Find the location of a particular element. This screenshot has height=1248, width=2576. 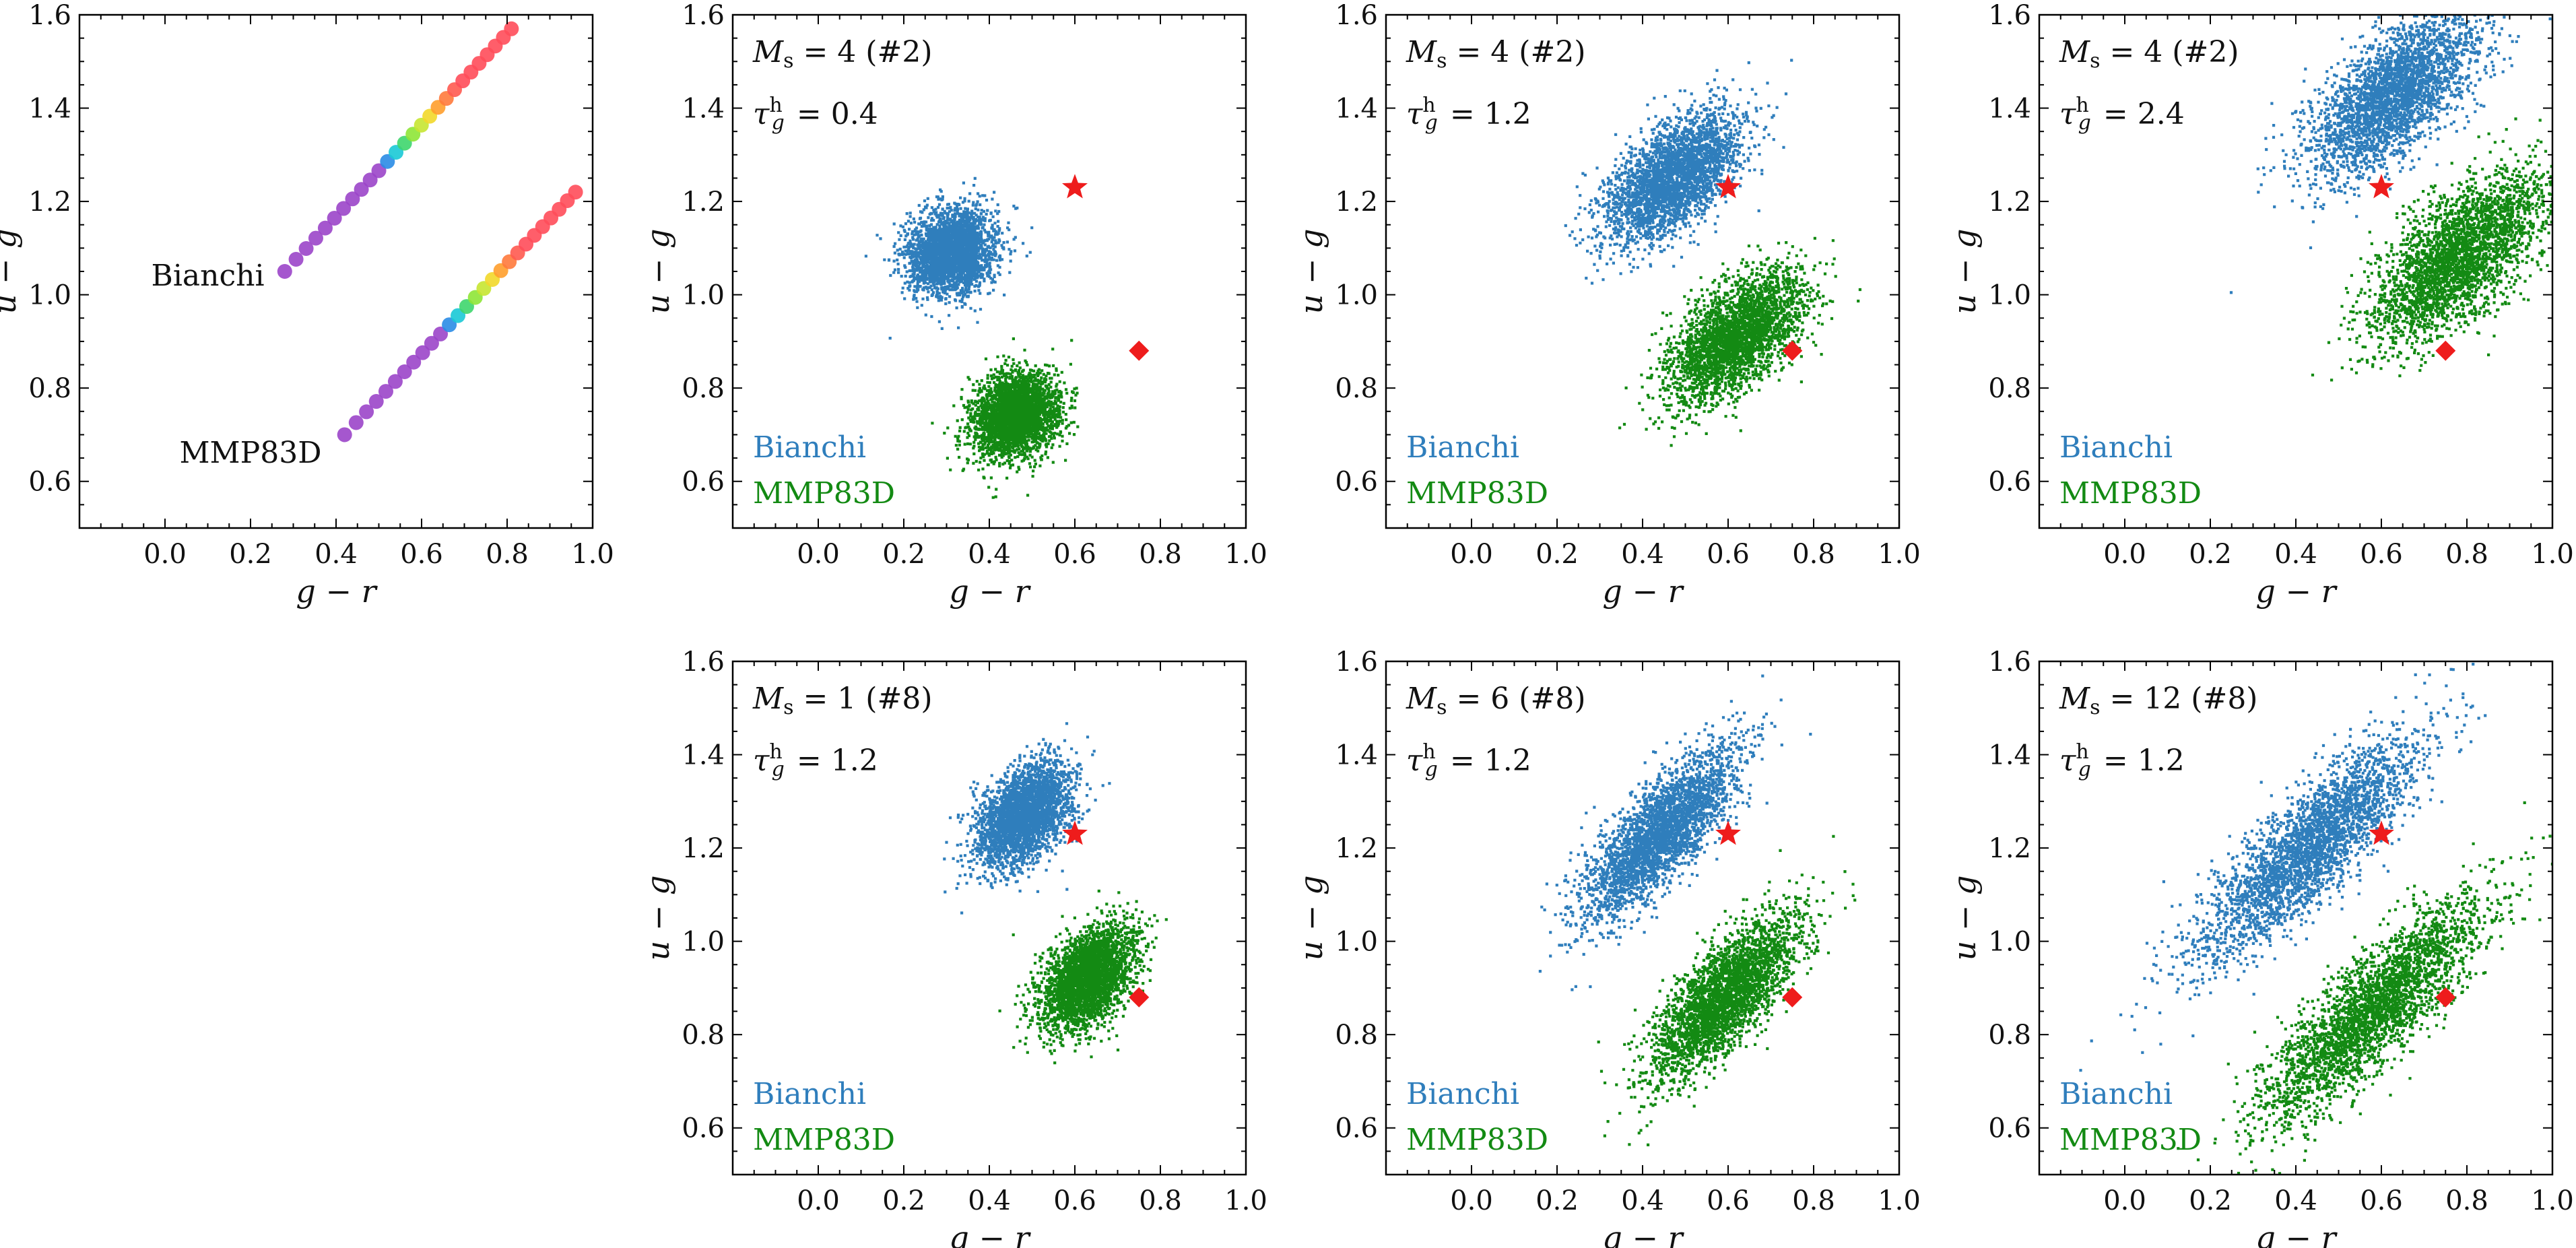

track-bianchi is located at coordinates (398, 150).